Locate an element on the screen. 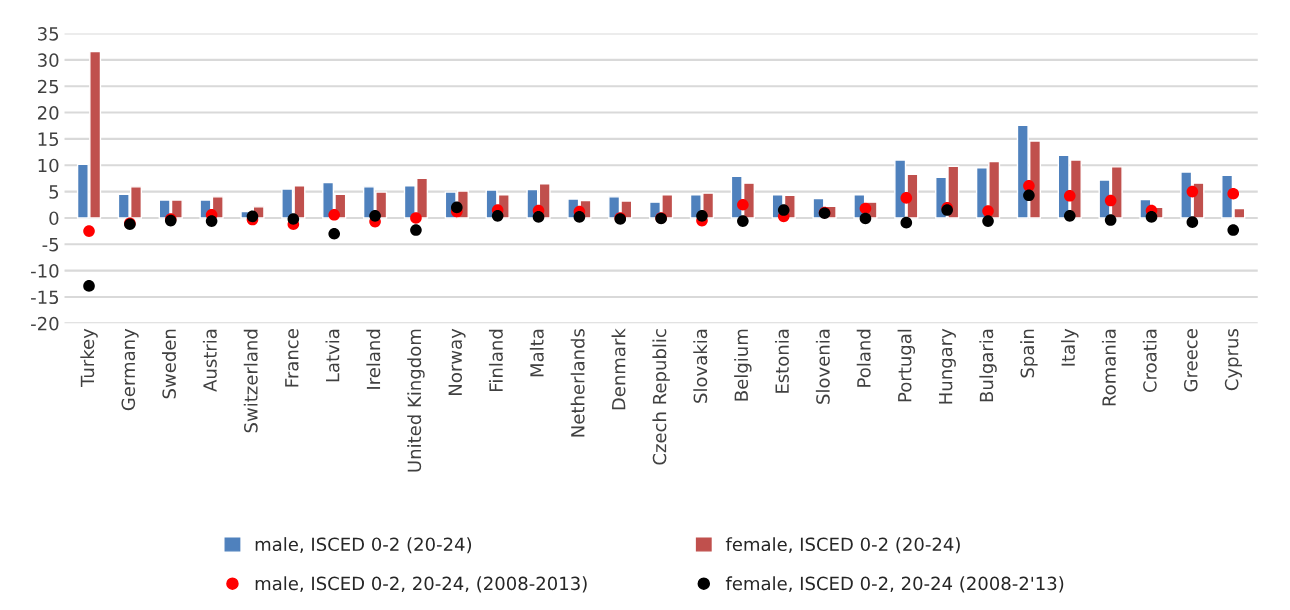 Image resolution: width=1290 pixels, height=610 pixels. x-tick-label: Slovakia is located at coordinates (700, 366).